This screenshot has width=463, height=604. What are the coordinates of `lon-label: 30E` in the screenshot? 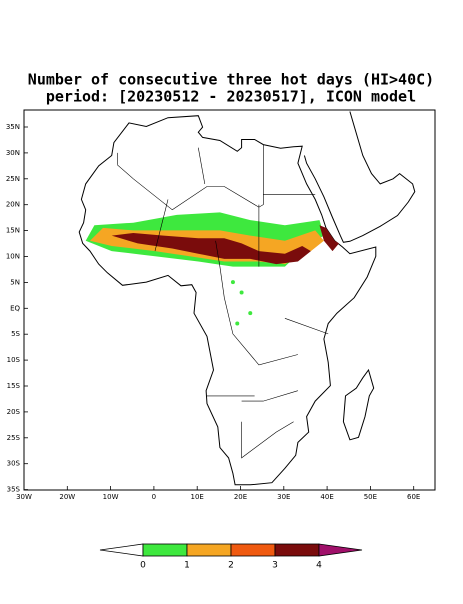 It's located at (283, 497).